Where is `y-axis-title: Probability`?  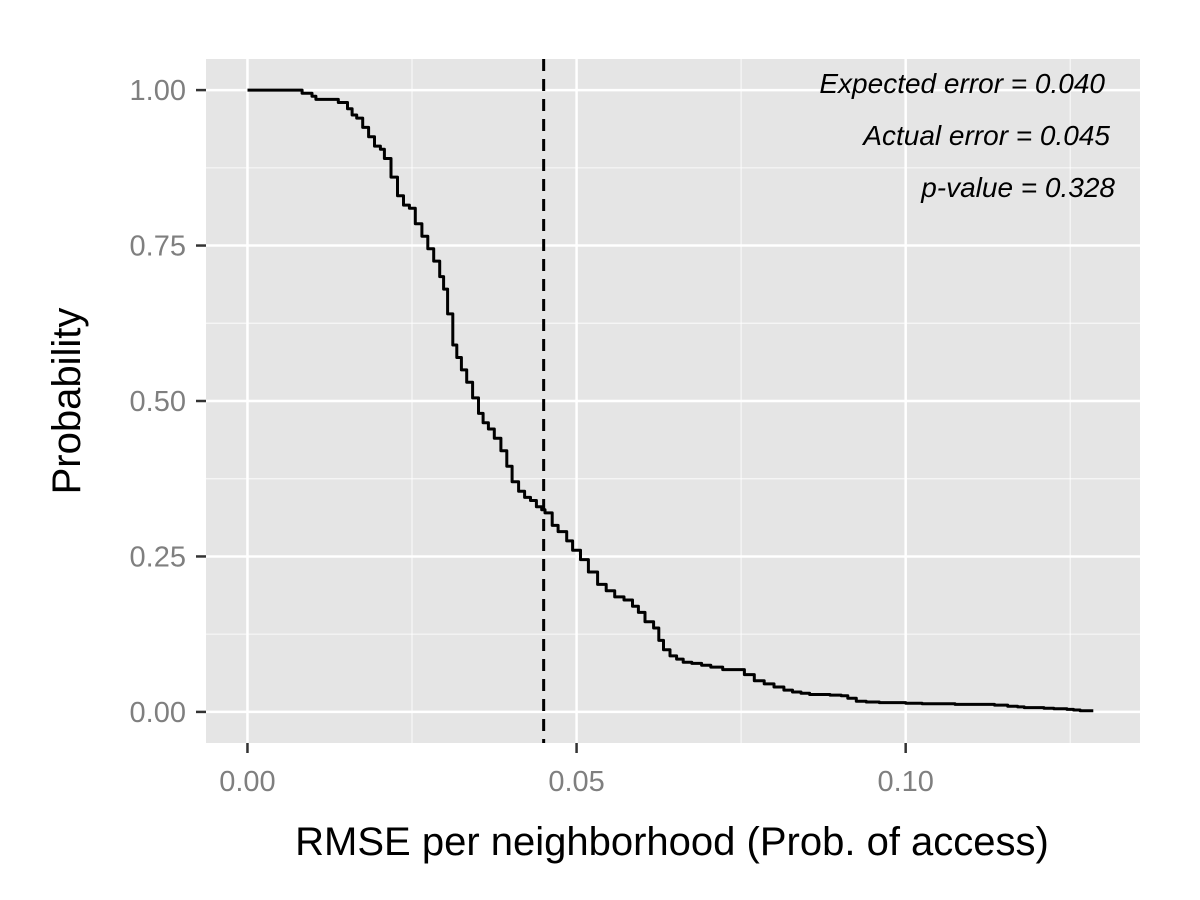 y-axis-title: Probability is located at coordinates (67, 401).